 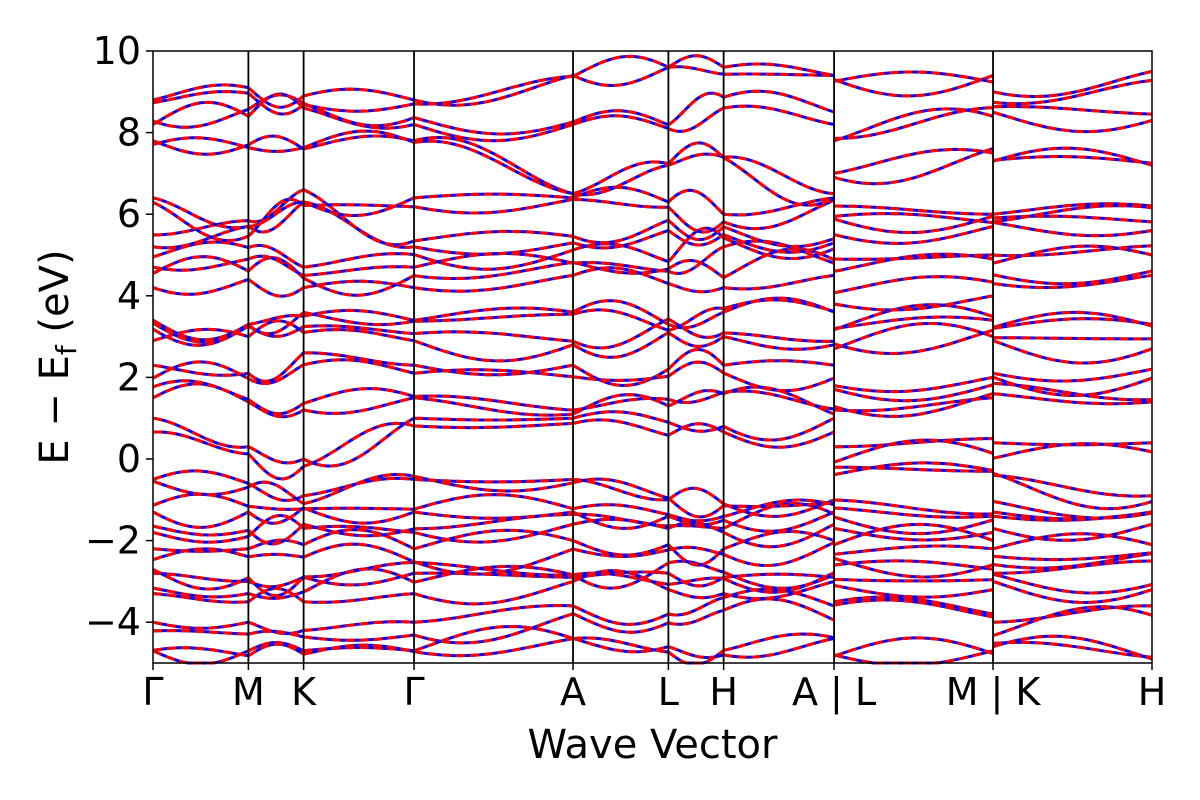 I want to click on x-tick-label: L, so click(x=668, y=692).